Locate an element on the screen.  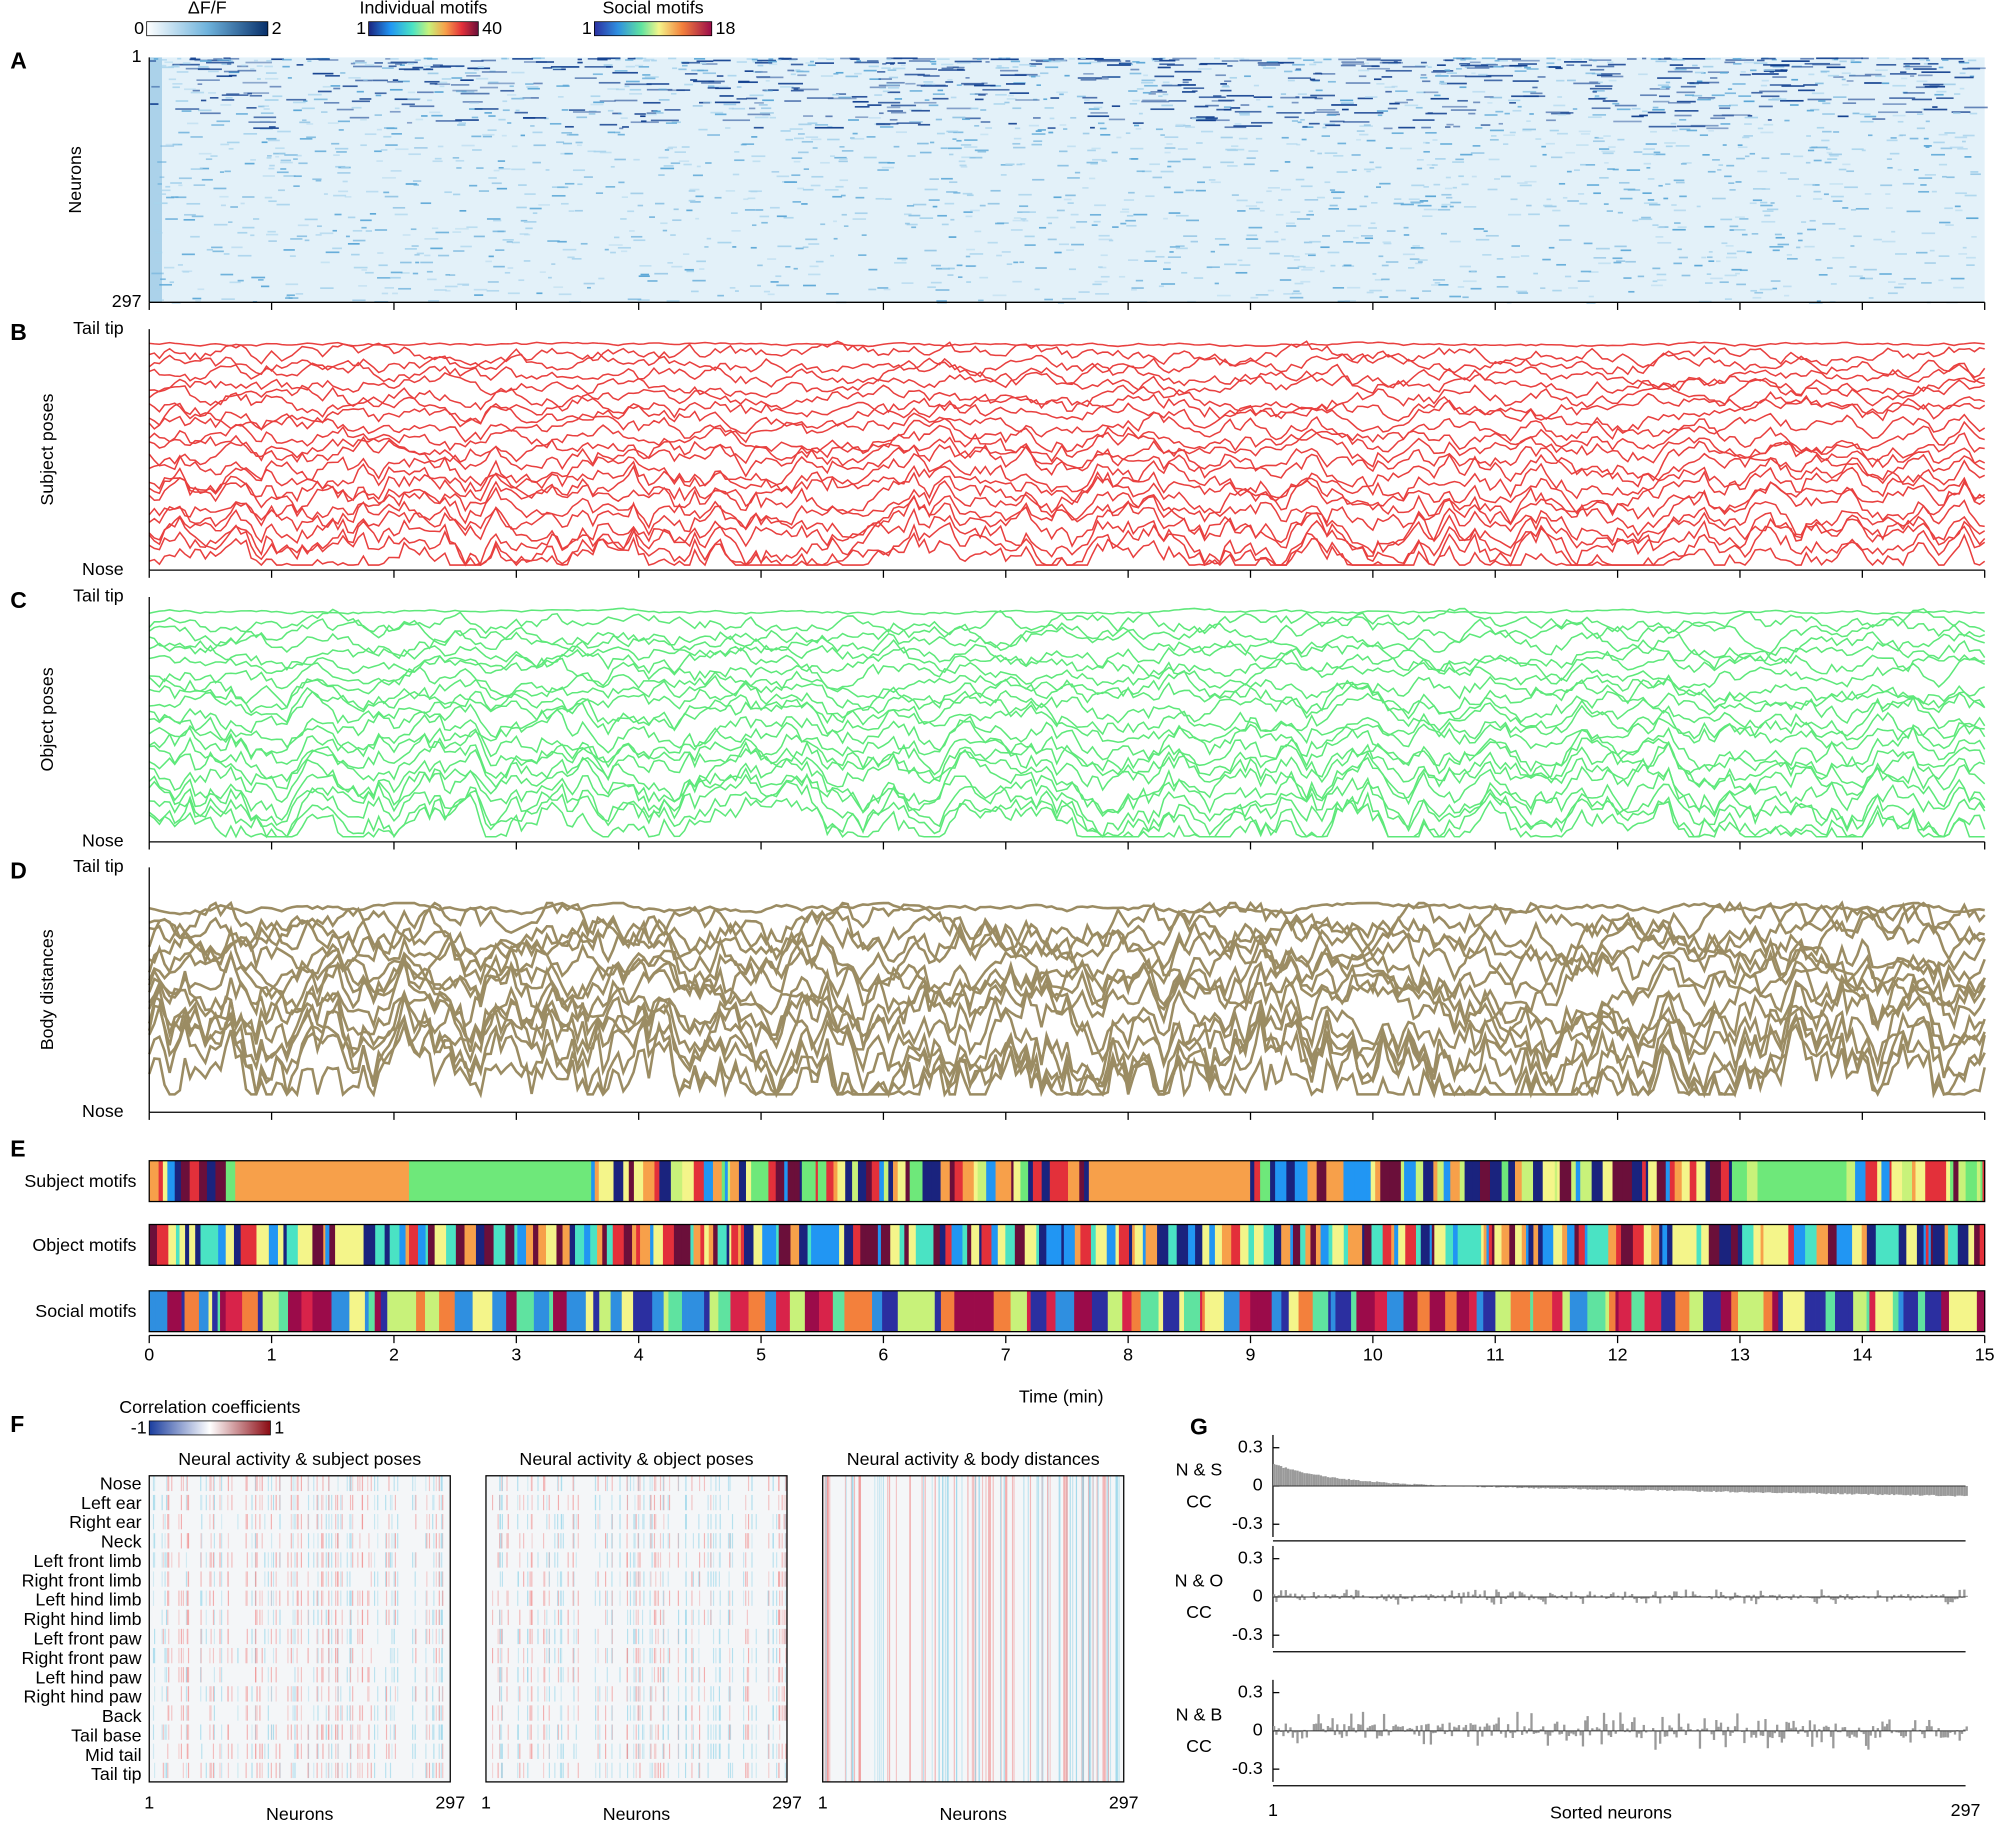
trace is located at coordinates (1067, 508).